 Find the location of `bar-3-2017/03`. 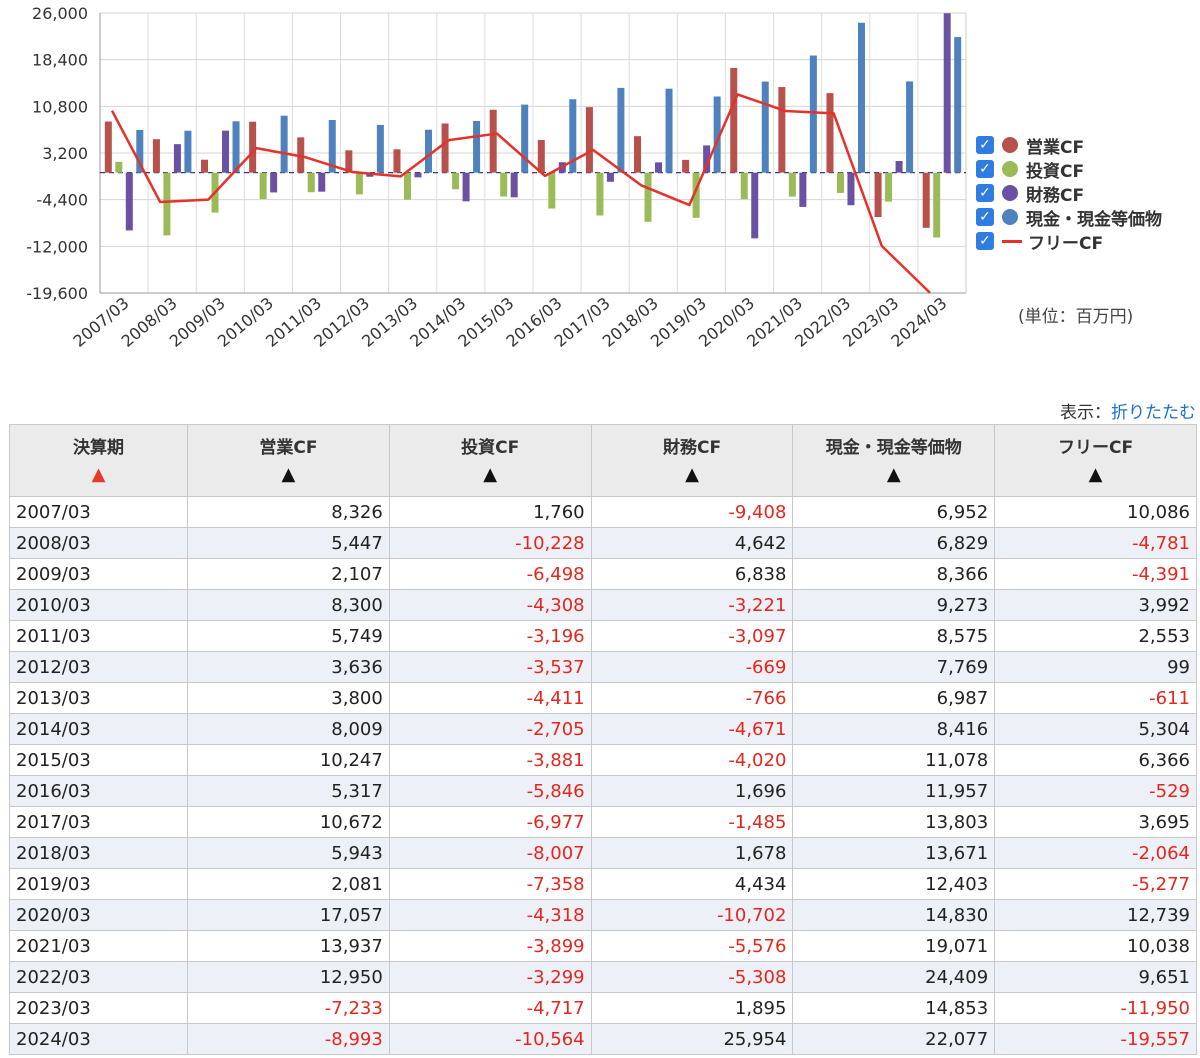

bar-3-2017/03 is located at coordinates (610, 177).